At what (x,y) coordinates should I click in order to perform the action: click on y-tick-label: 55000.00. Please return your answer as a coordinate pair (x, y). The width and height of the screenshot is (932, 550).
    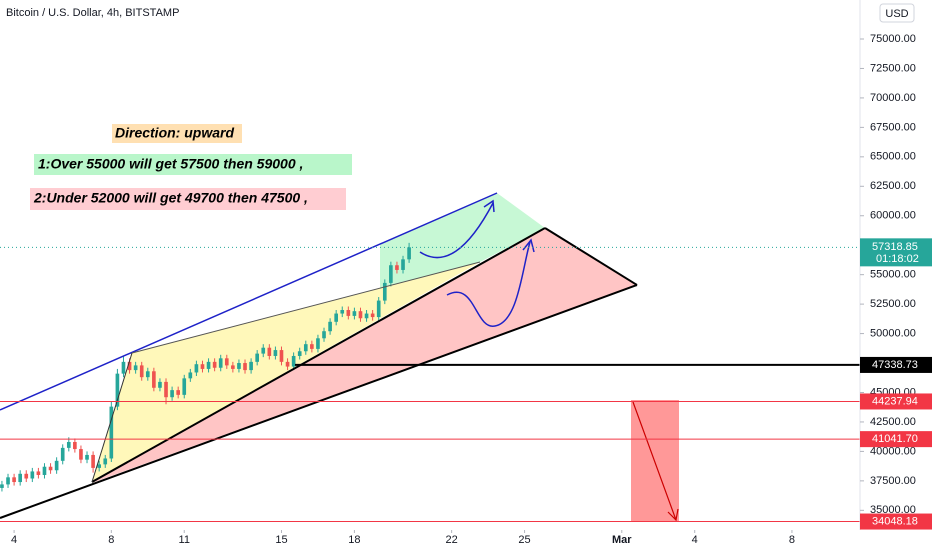
    Looking at the image, I should click on (893, 275).